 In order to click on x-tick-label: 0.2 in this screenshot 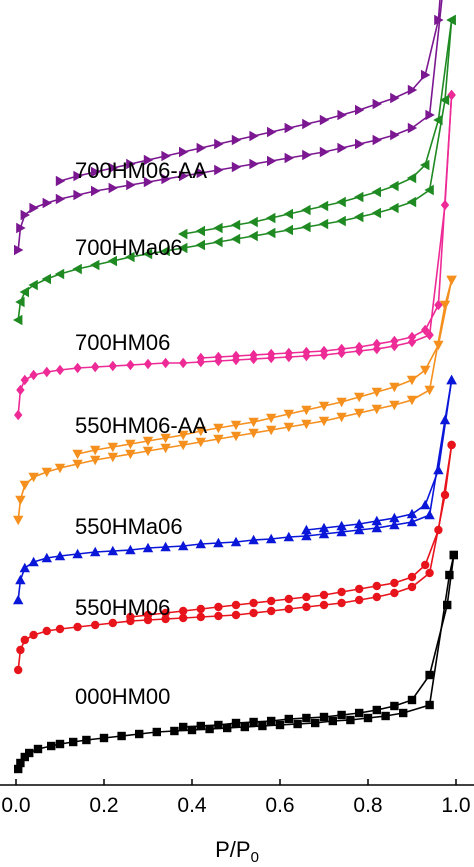, I will do `click(103, 805)`.